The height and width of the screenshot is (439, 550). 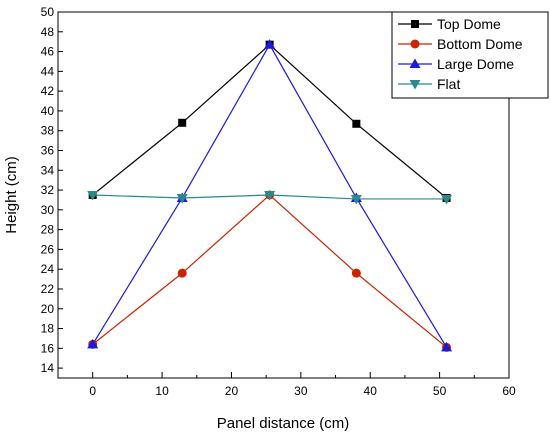 What do you see at coordinates (509, 391) in the screenshot?
I see `x-tick-label: 60` at bounding box center [509, 391].